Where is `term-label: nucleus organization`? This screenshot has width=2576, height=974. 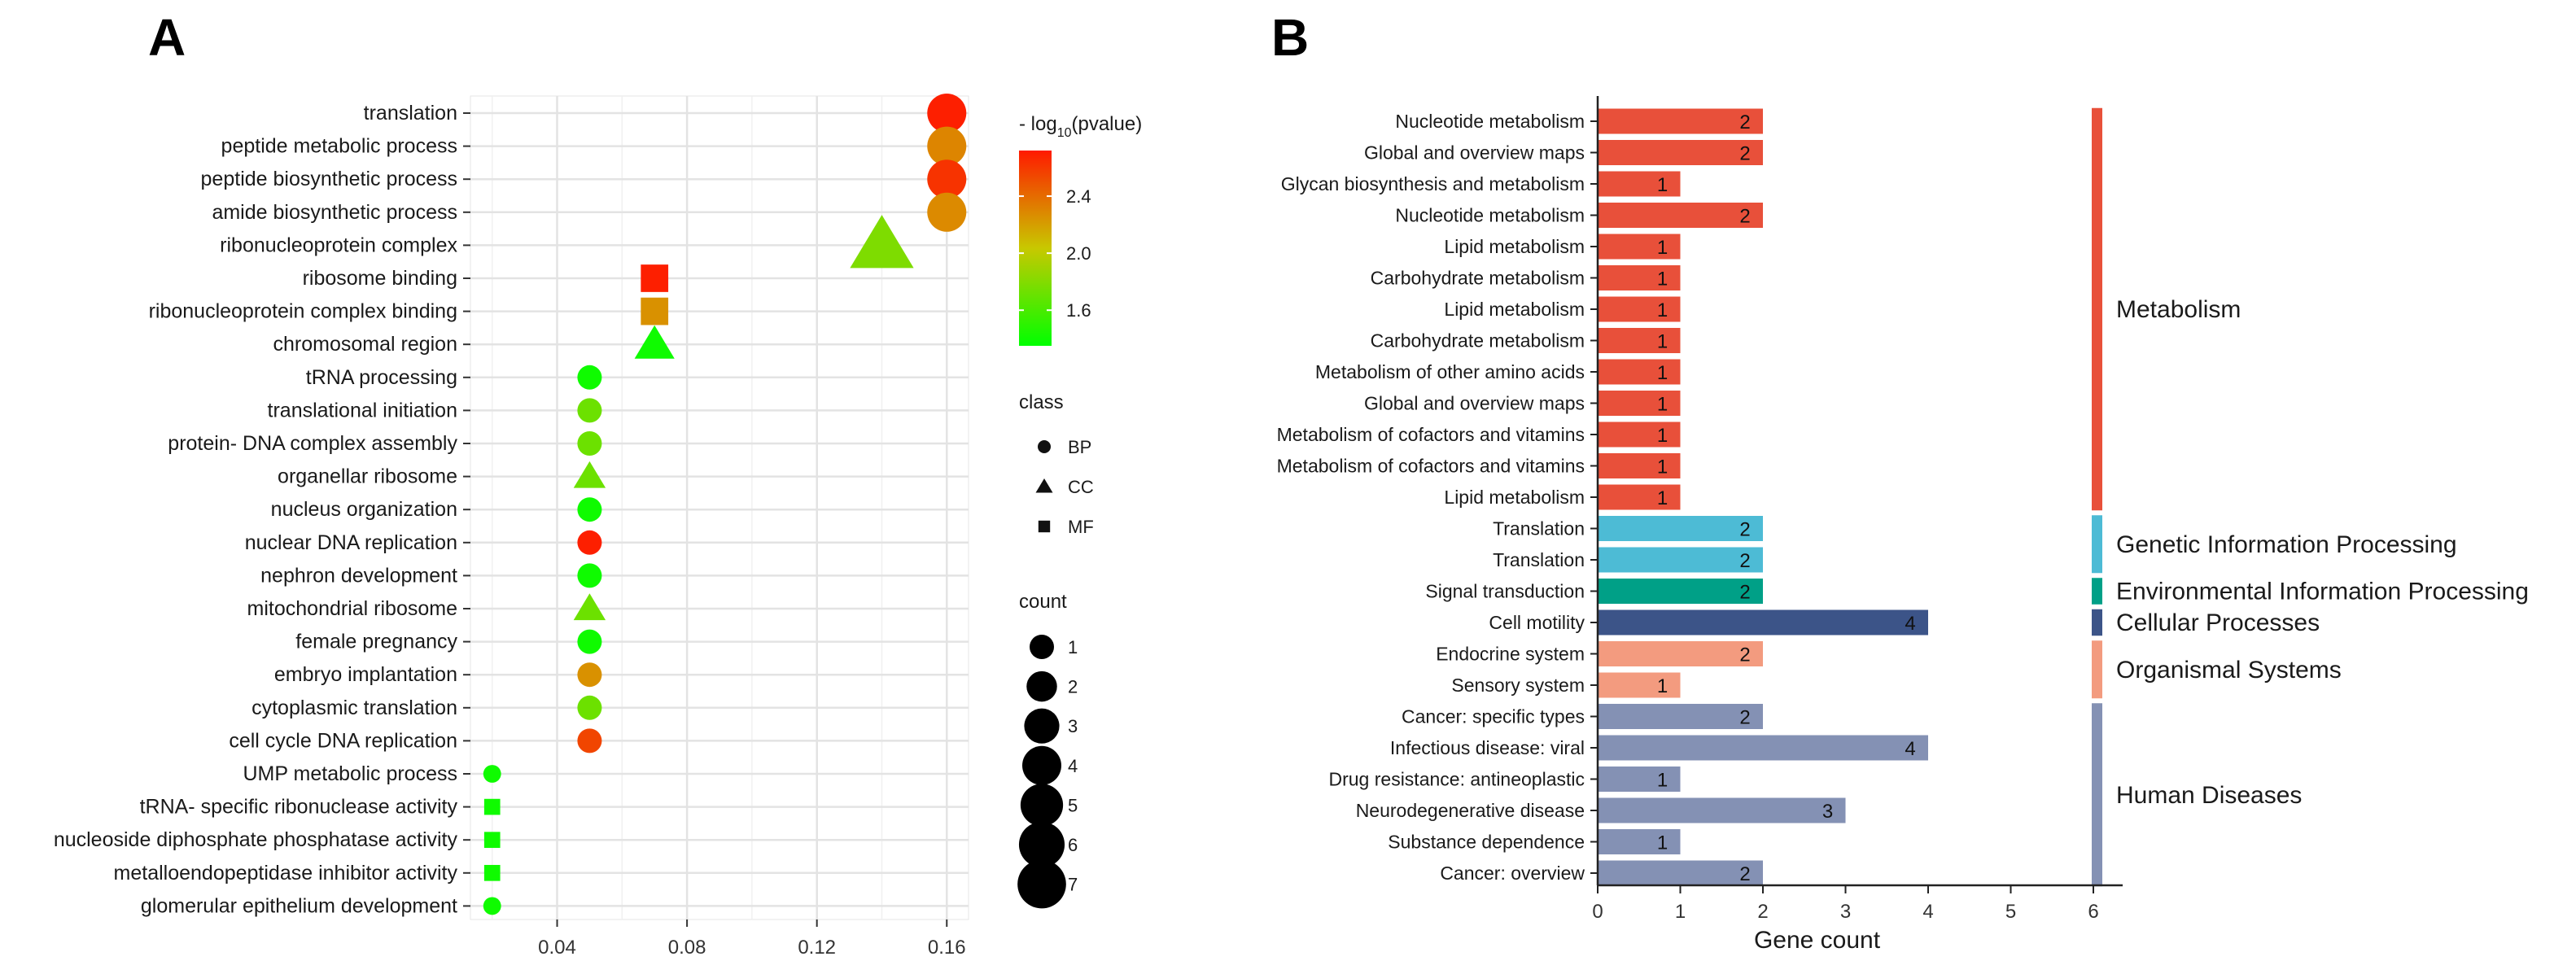 term-label: nucleus organization is located at coordinates (364, 509).